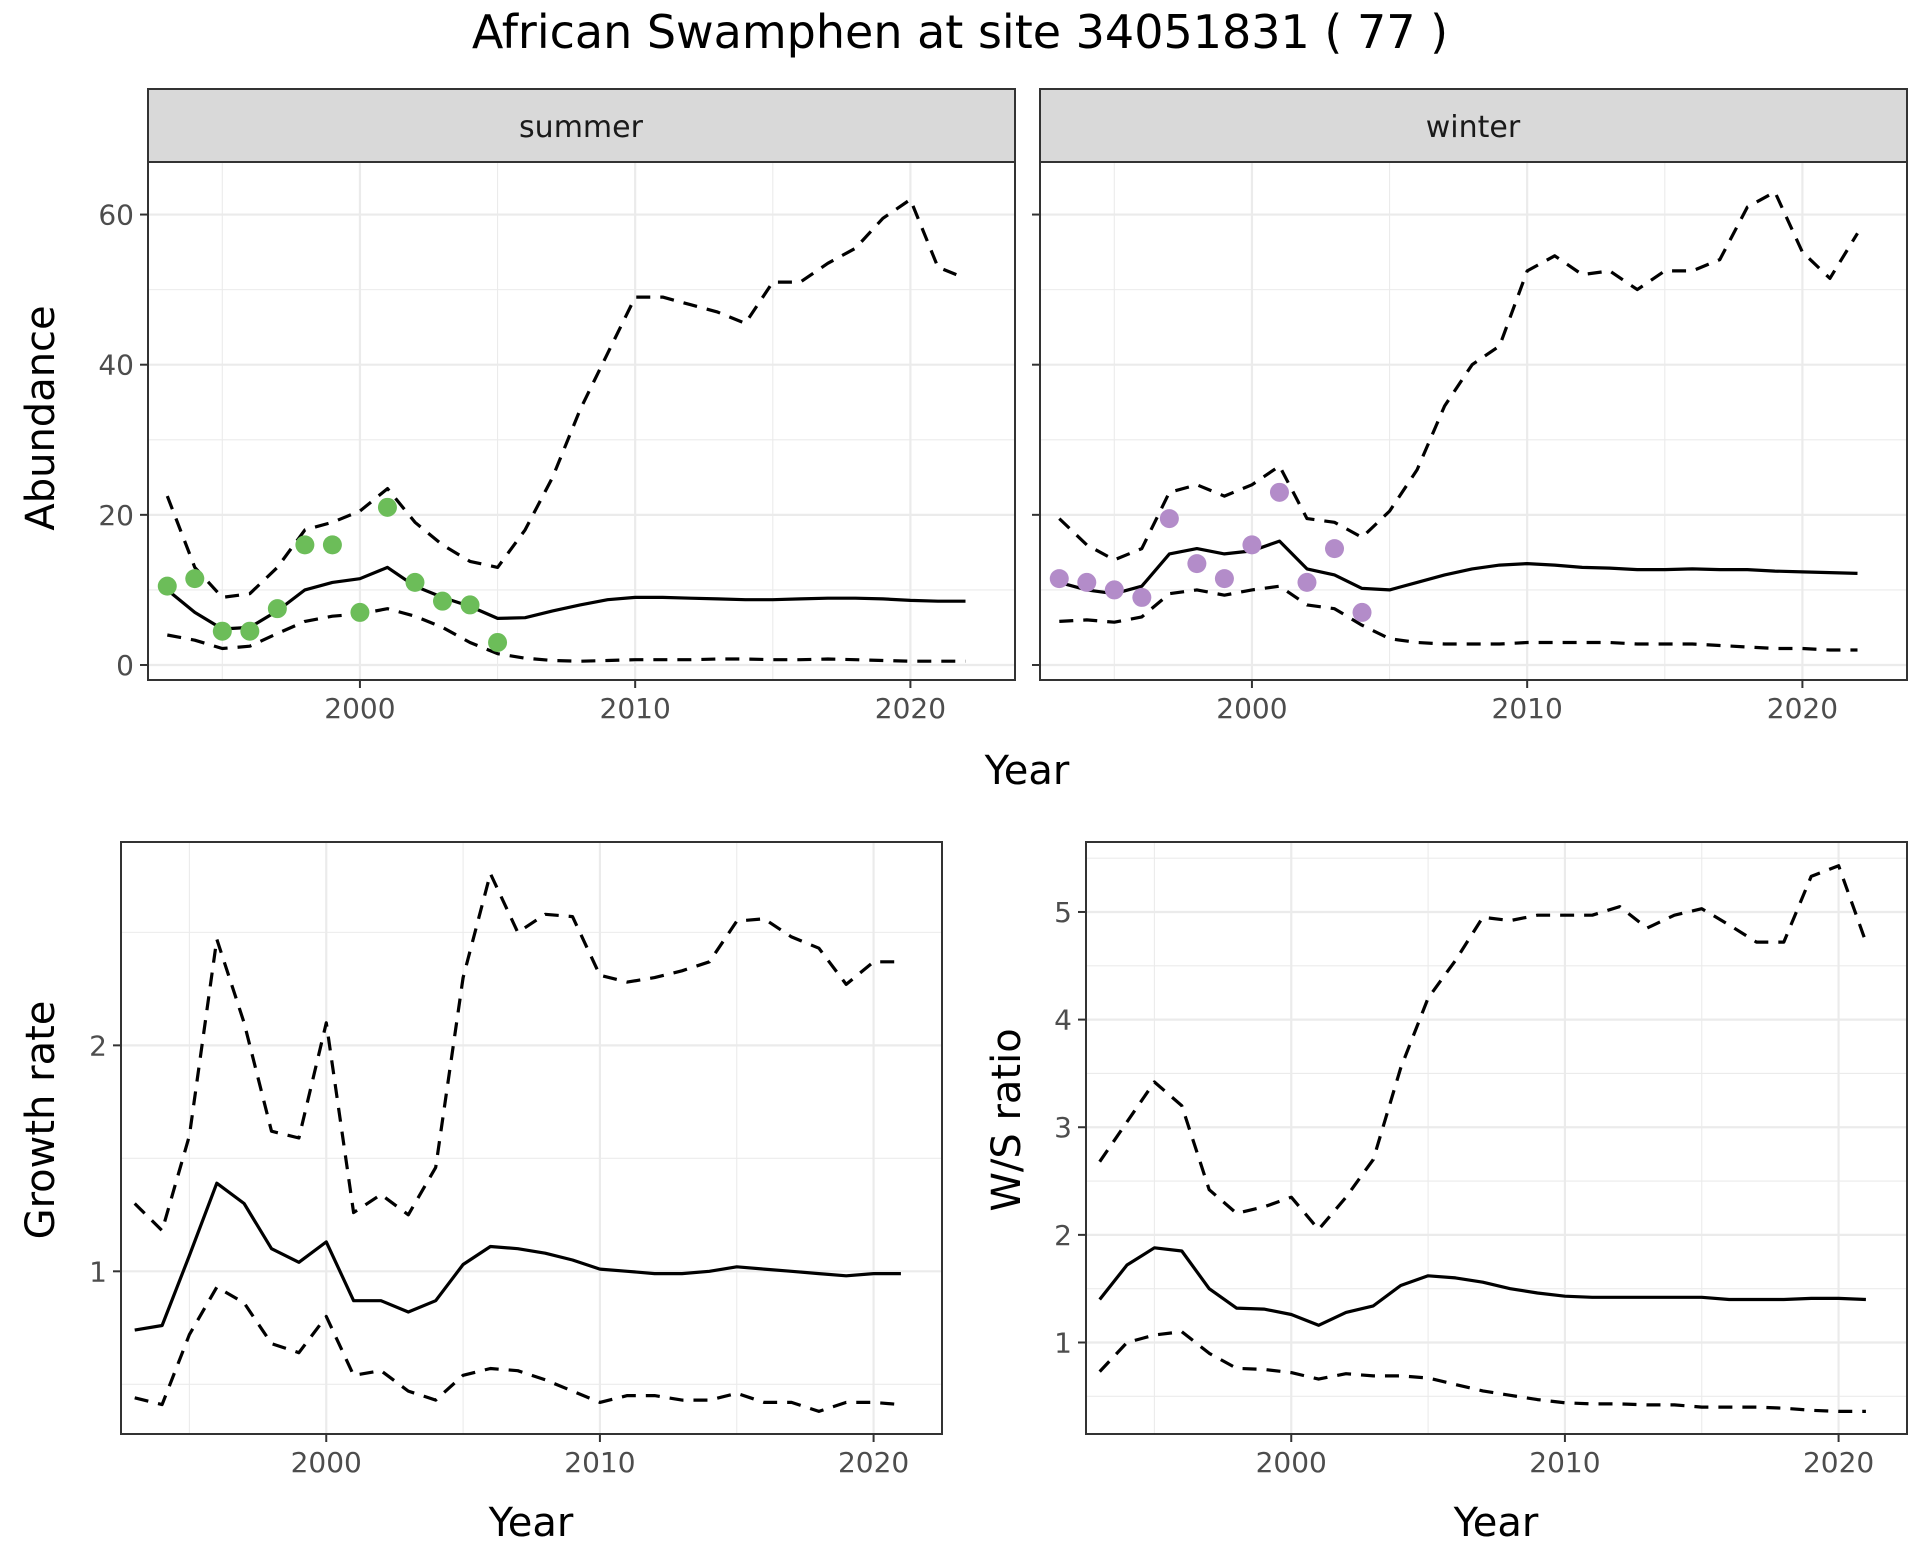 The width and height of the screenshot is (1920, 1560). What do you see at coordinates (116, 515) in the screenshot?
I see `y-tick-label: 20` at bounding box center [116, 515].